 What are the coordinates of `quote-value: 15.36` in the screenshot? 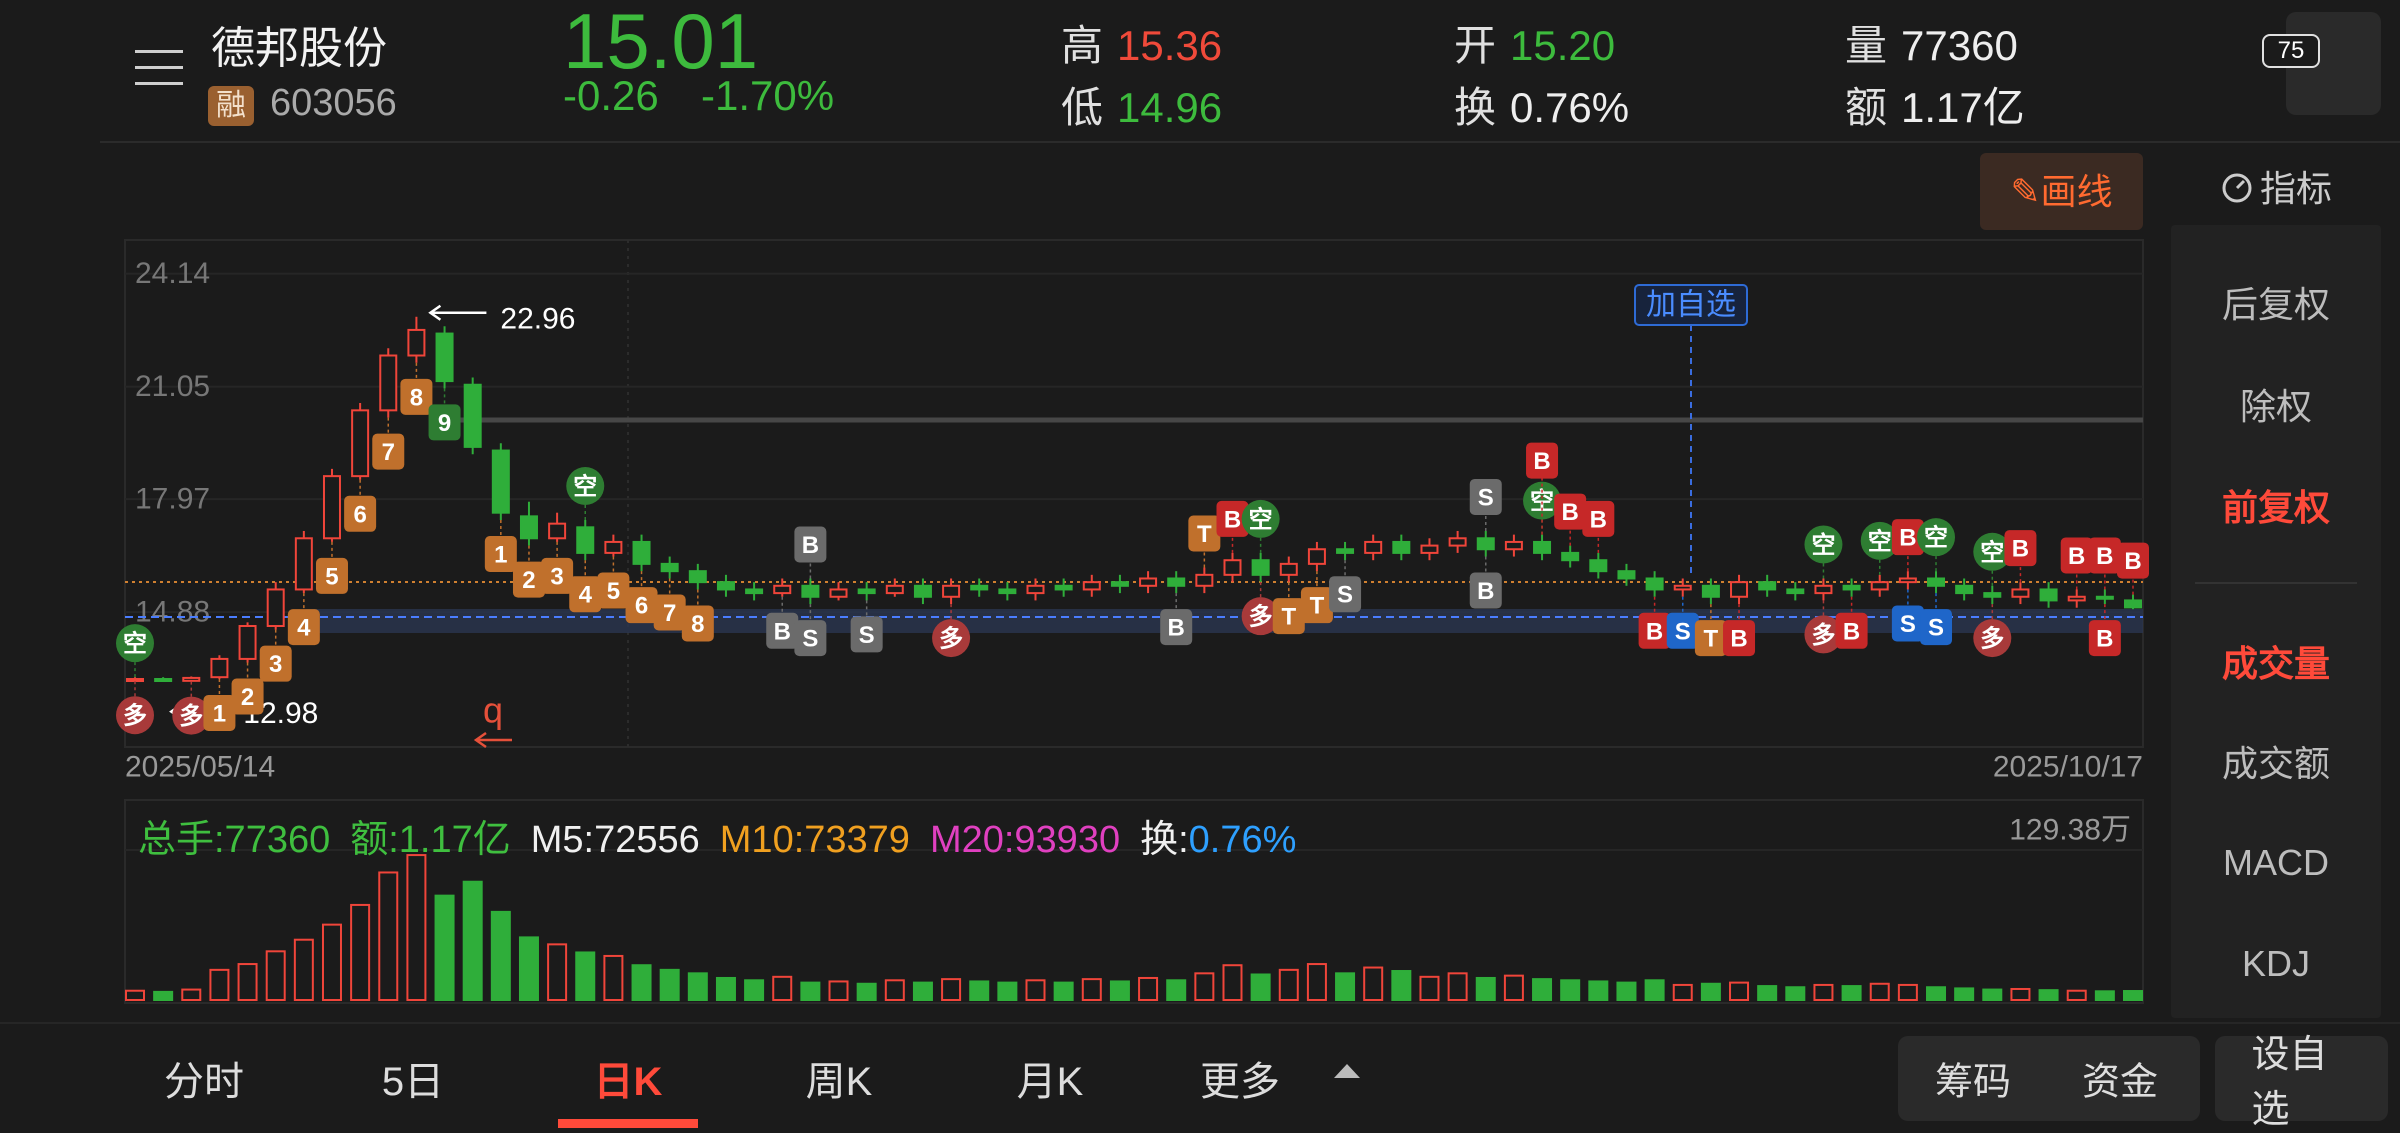 It's located at (1170, 45).